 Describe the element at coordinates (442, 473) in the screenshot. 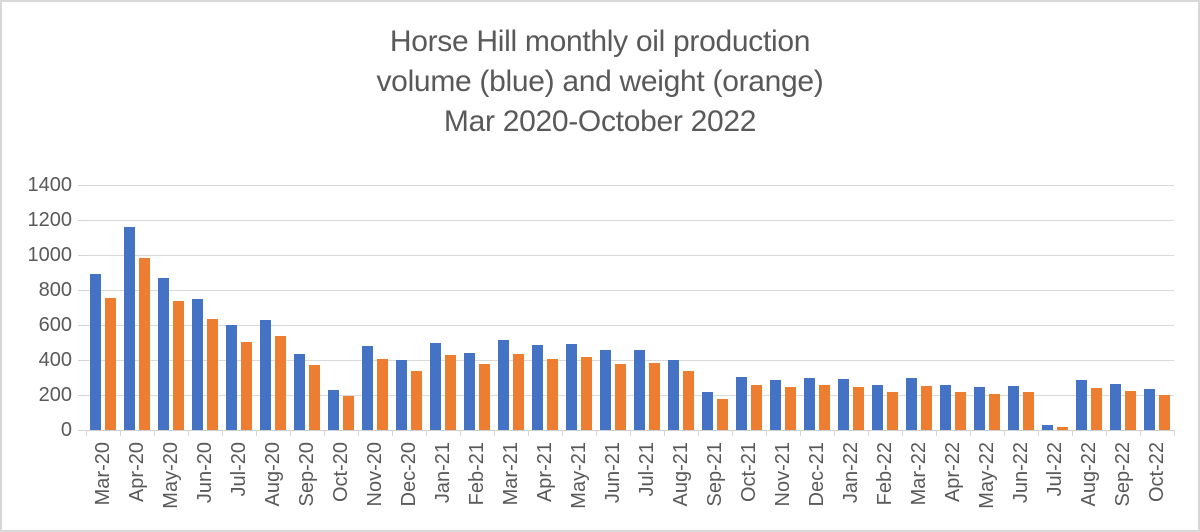

I see `x-axis-label: Jan-21` at that location.